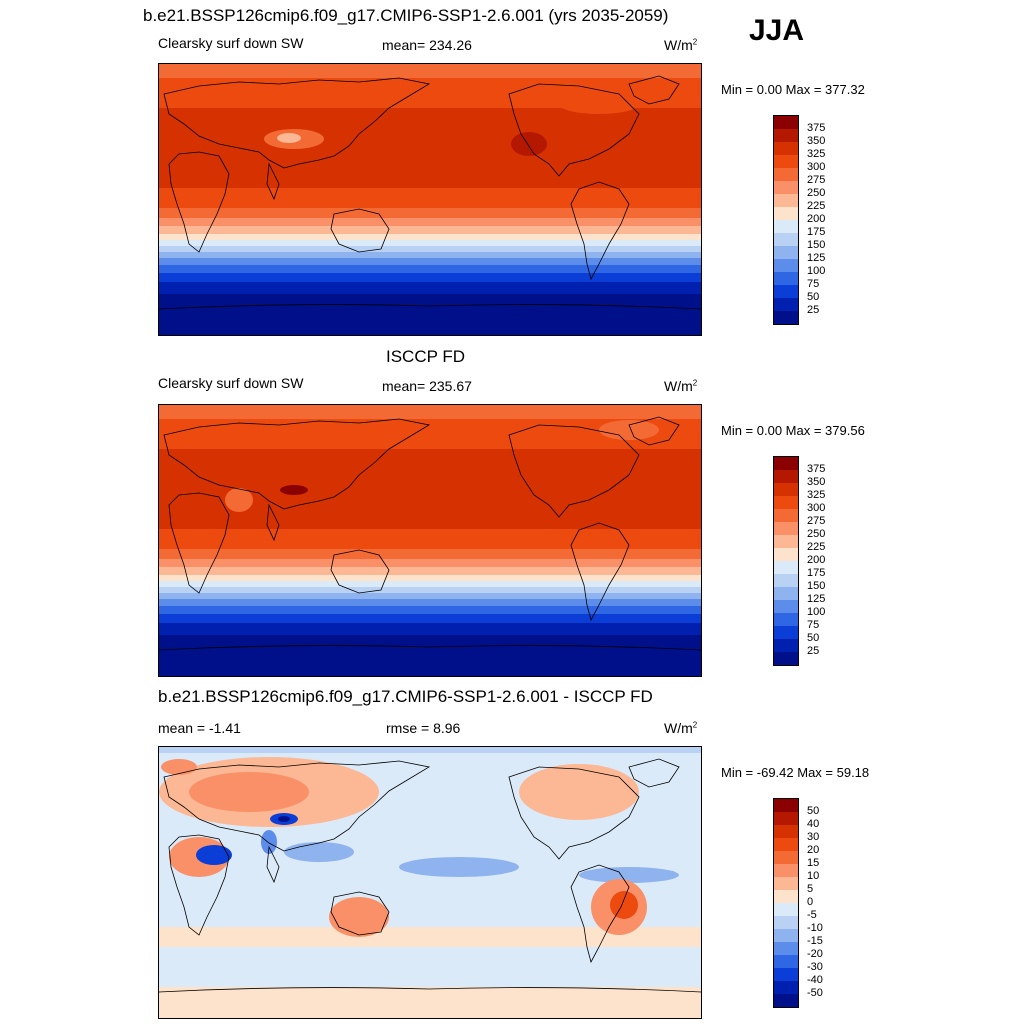 The height and width of the screenshot is (1024, 1024). I want to click on cbar-tick: -10, so click(815, 928).